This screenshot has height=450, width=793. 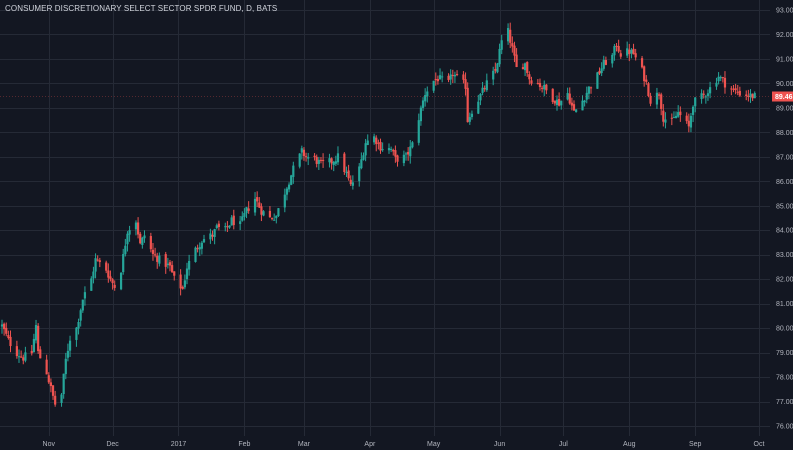 What do you see at coordinates (695, 444) in the screenshot?
I see `x-tick-label: Sep` at bounding box center [695, 444].